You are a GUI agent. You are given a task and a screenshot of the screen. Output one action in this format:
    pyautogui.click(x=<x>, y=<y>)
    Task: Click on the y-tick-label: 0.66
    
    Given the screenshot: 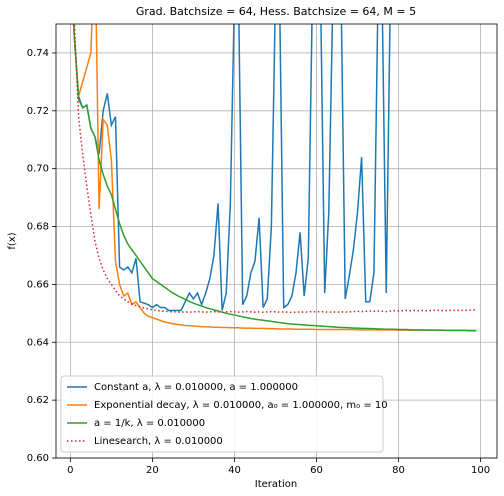 What is the action you would take?
    pyautogui.click(x=38, y=284)
    